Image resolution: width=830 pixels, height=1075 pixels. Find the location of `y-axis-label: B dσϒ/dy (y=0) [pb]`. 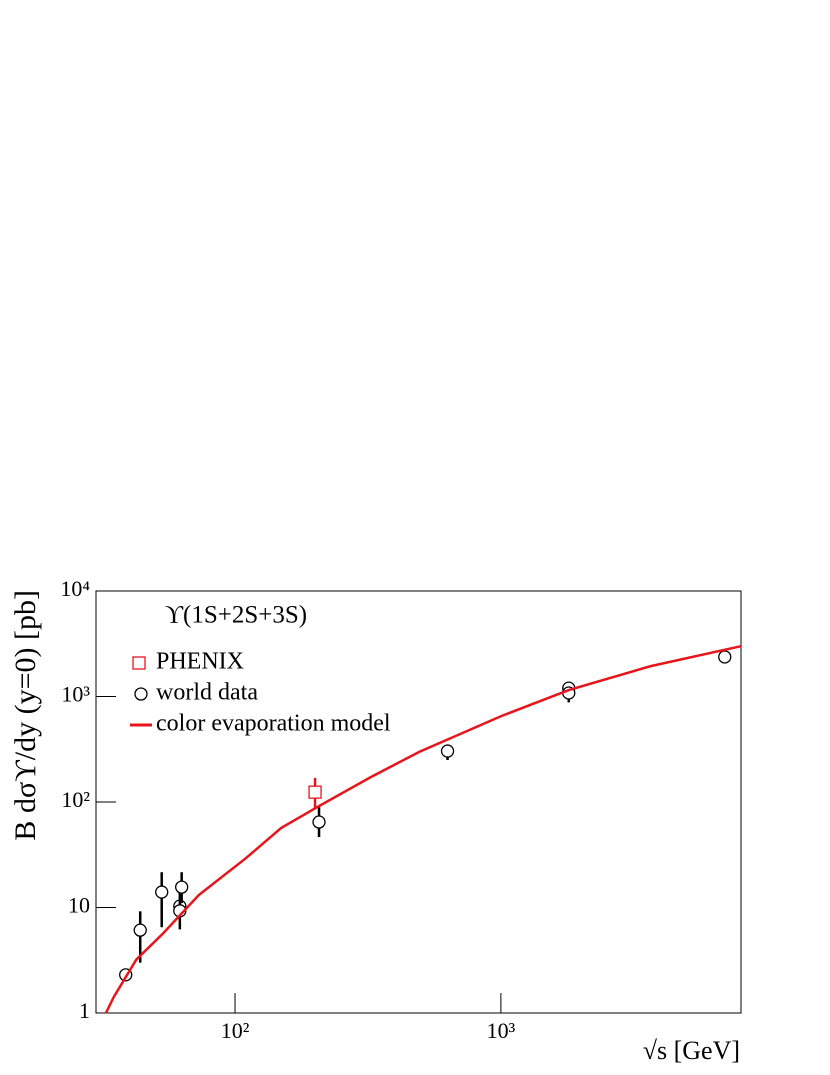

y-axis-label: B dσϒ/dy (y=0) [pb] is located at coordinates (25, 715).